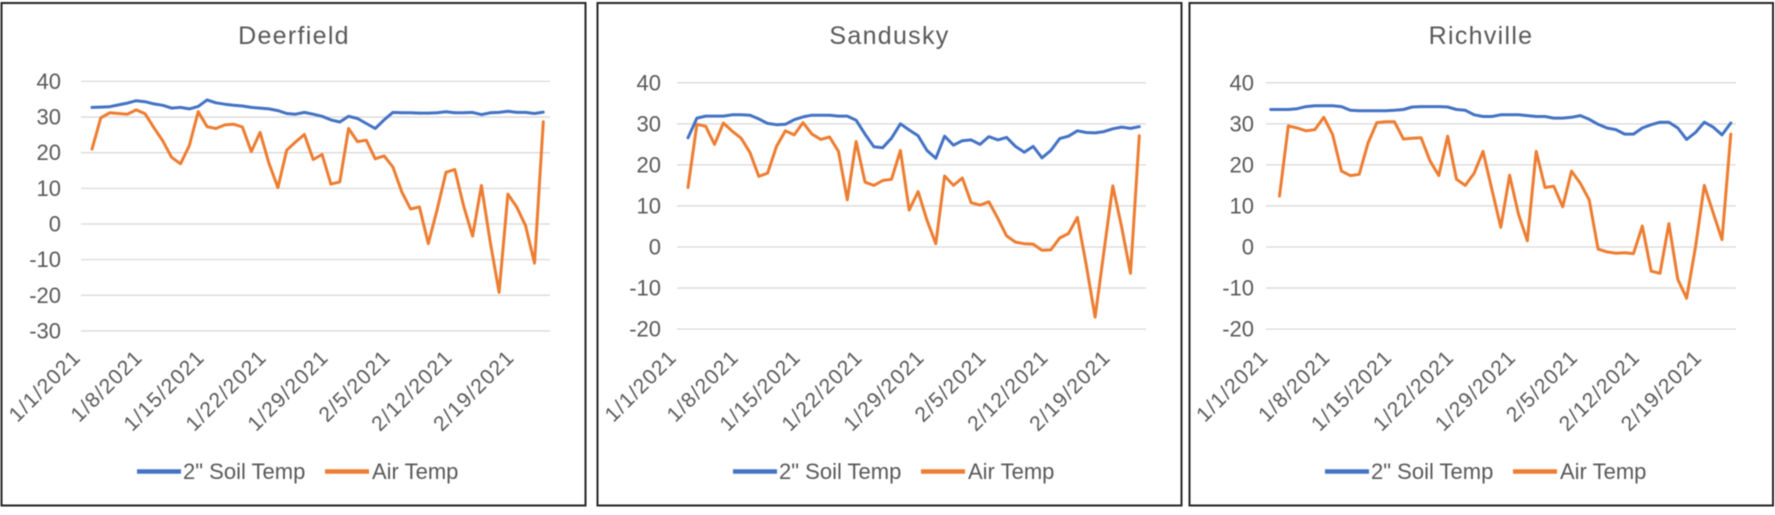  What do you see at coordinates (1481, 36) in the screenshot?
I see `svg-text: Richville` at bounding box center [1481, 36].